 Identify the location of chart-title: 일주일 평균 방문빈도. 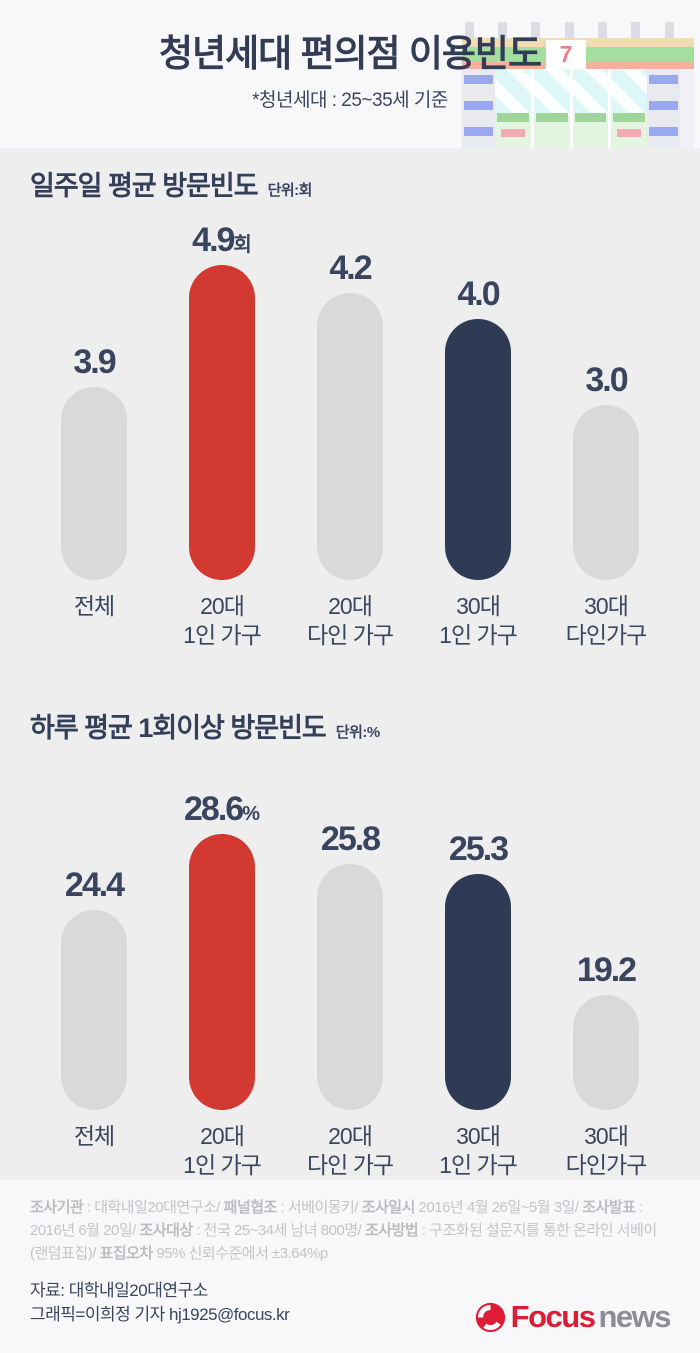
(144, 186).